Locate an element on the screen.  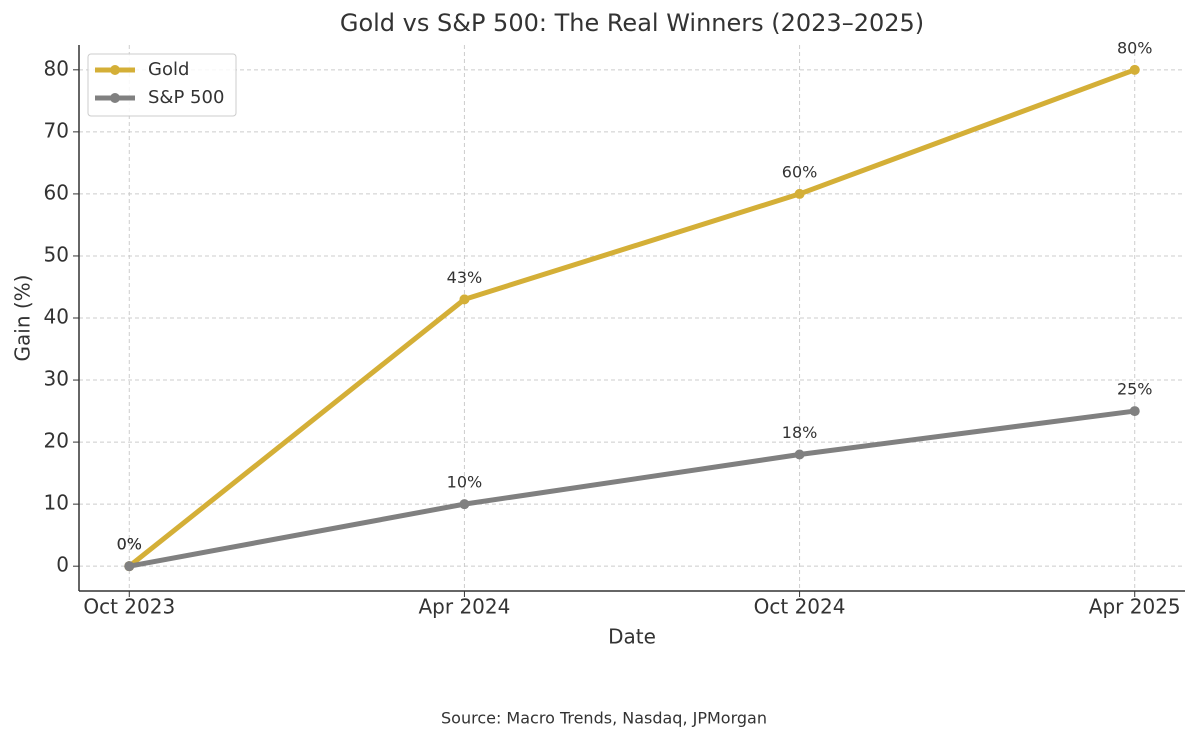
value-label: 43% is located at coordinates (465, 277).